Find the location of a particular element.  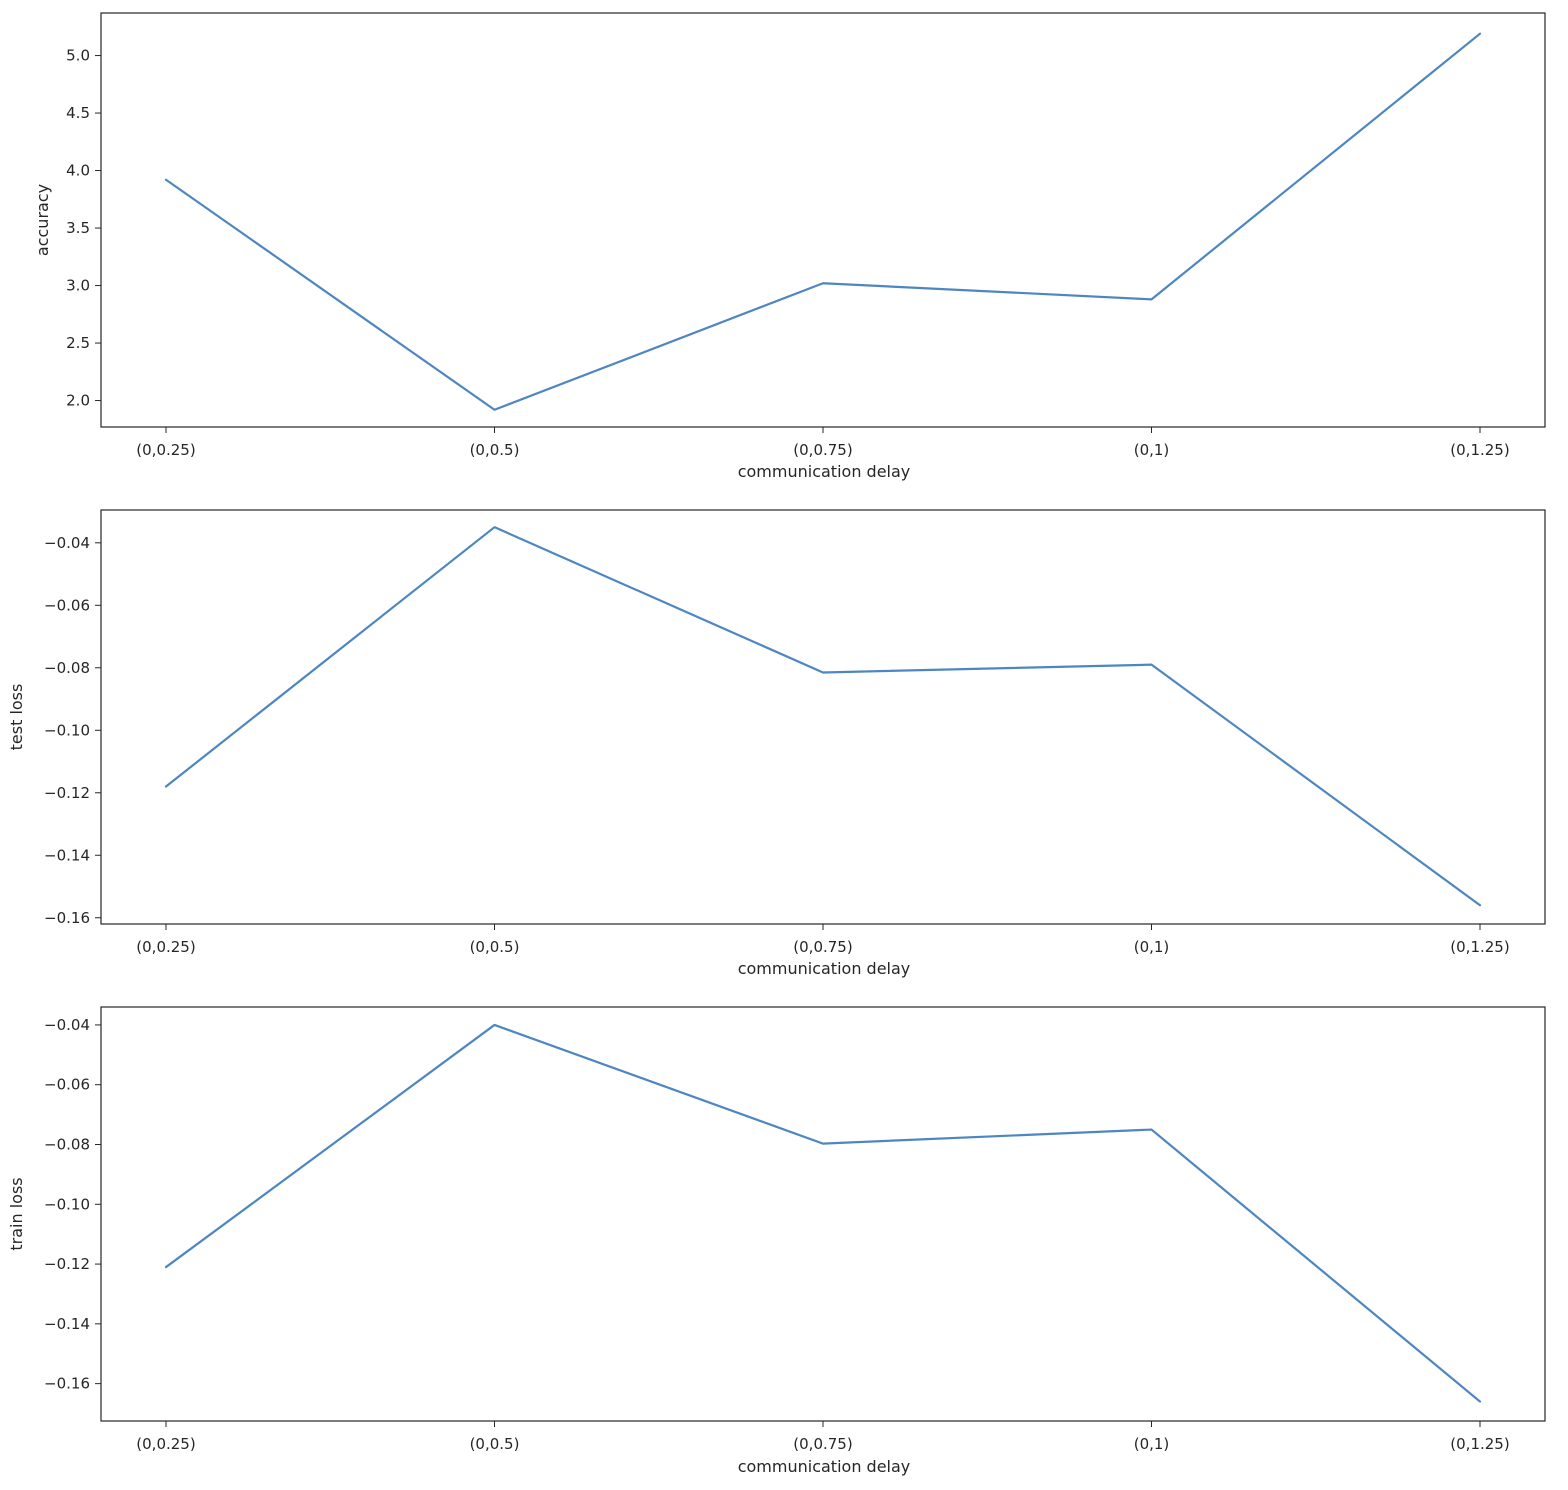

y-axis-label: train loss is located at coordinates (16, 1213).